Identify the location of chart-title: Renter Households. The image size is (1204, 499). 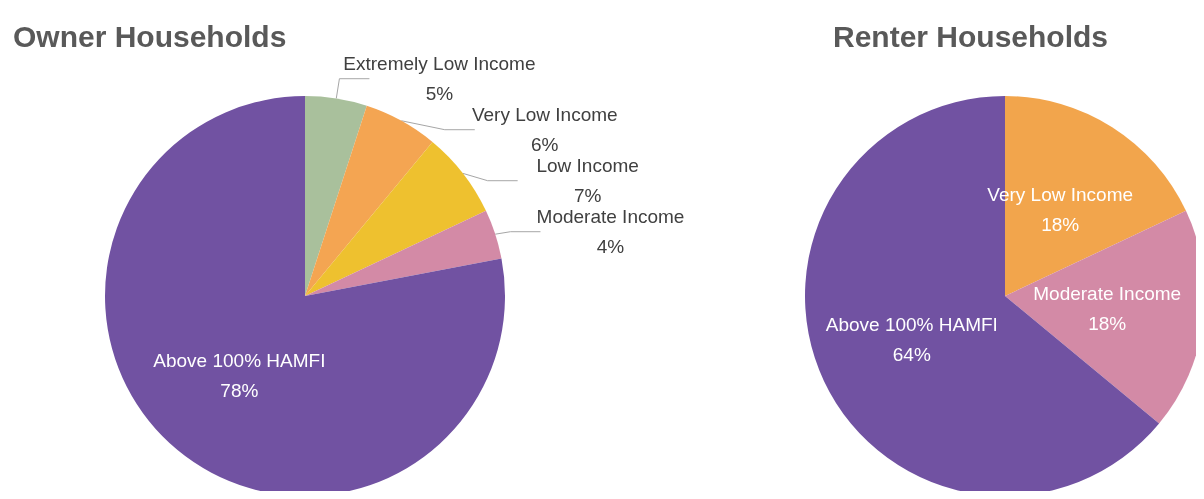
(971, 36).